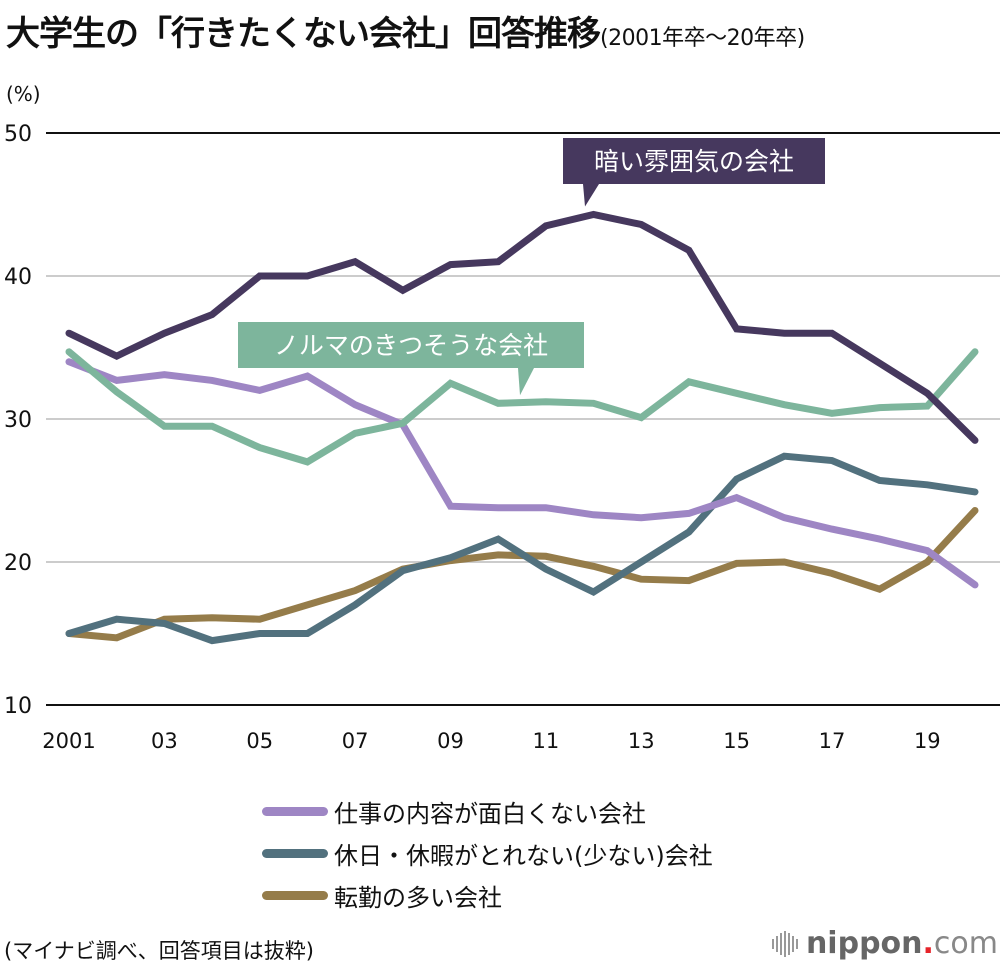 The height and width of the screenshot is (970, 1000). What do you see at coordinates (159, 951) in the screenshot?
I see `source-note: (マイナビ調べ、回答項目は抜粋)` at bounding box center [159, 951].